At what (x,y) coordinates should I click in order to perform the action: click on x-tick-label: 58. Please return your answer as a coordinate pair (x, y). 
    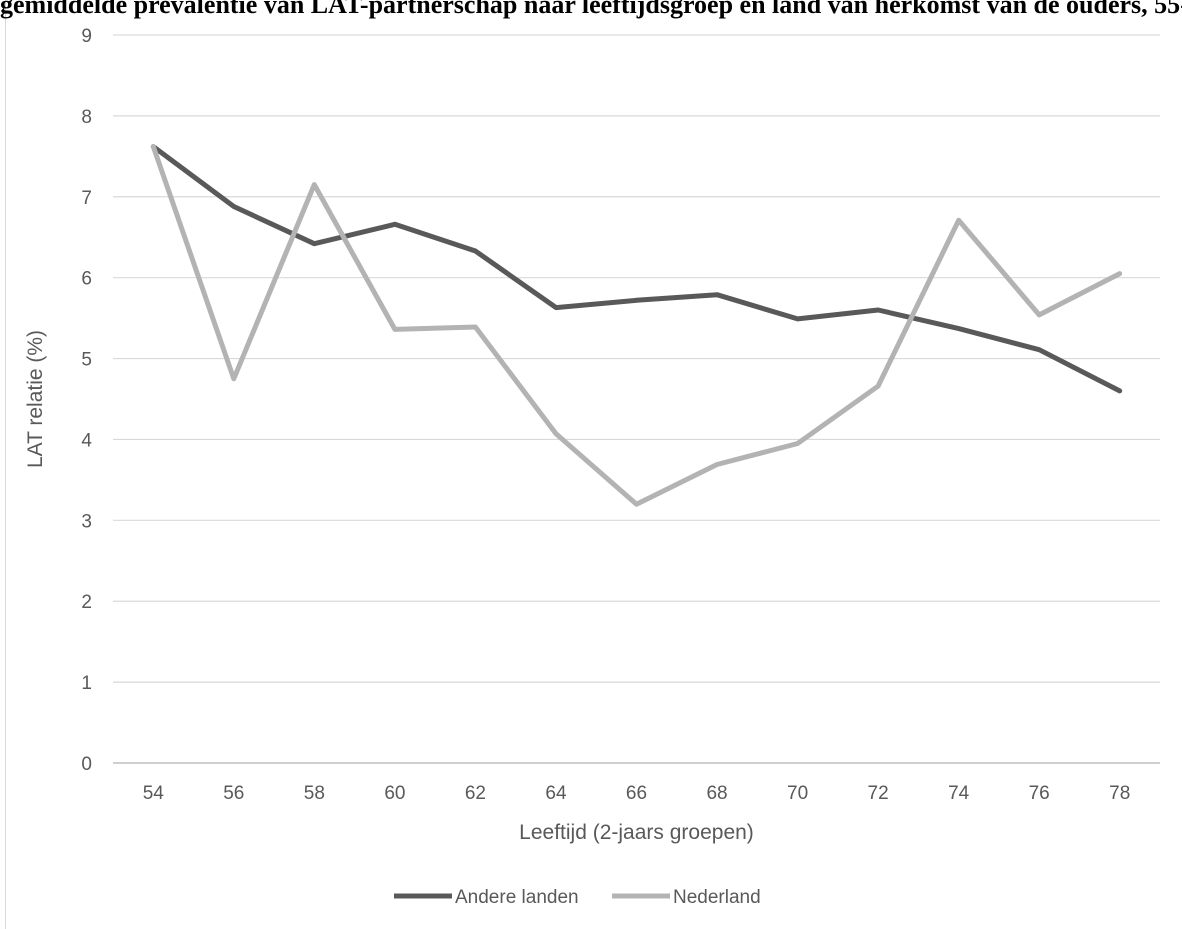
    Looking at the image, I should click on (314, 793).